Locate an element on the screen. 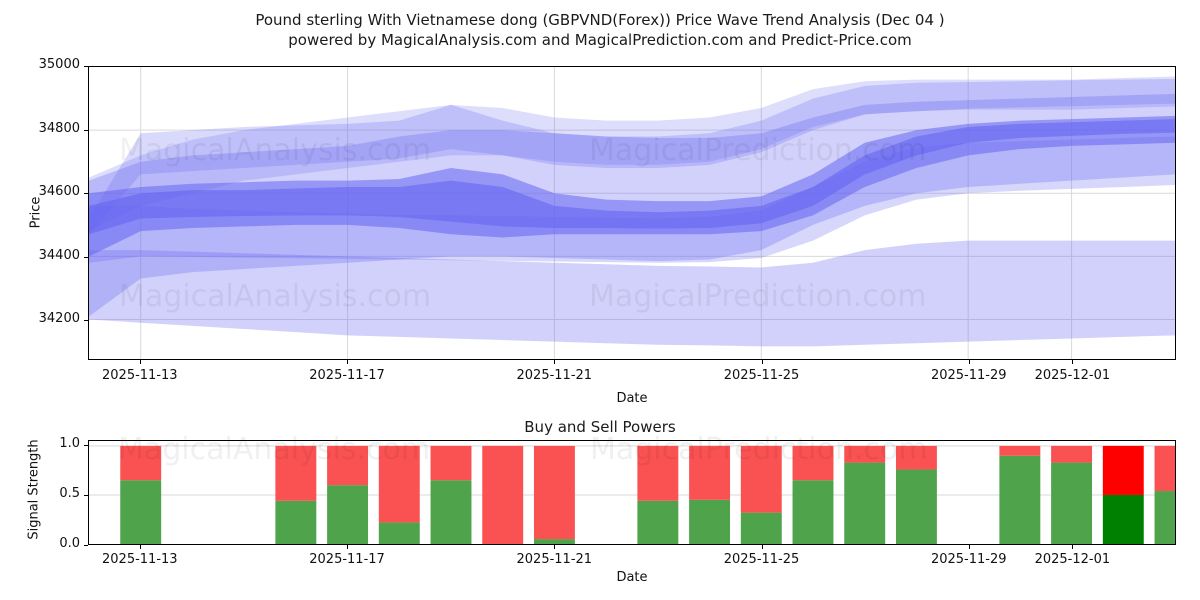  signal-y-tick-label: 0.5 is located at coordinates (69, 493).